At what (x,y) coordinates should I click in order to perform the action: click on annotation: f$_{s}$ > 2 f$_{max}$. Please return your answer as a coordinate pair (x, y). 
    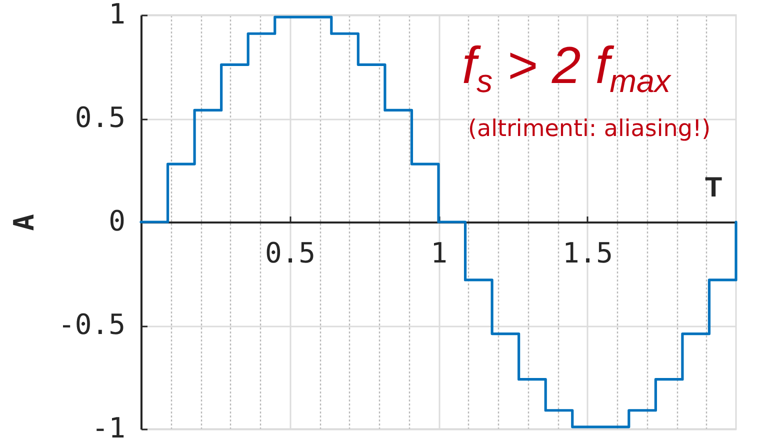
    Looking at the image, I should click on (566, 68).